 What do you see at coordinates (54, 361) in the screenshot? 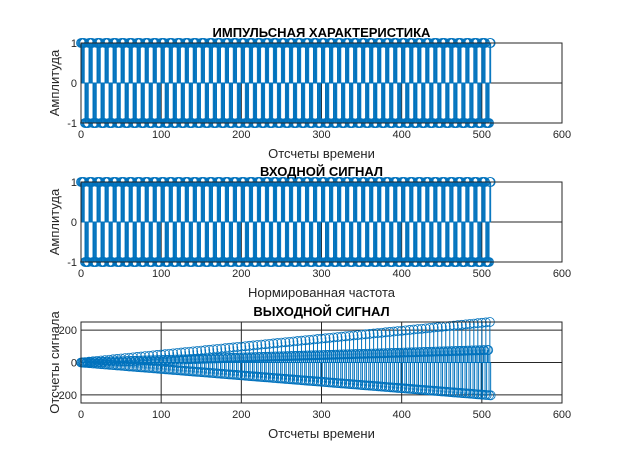
I see `y-axis-label: Отсчеты сигнала` at bounding box center [54, 361].